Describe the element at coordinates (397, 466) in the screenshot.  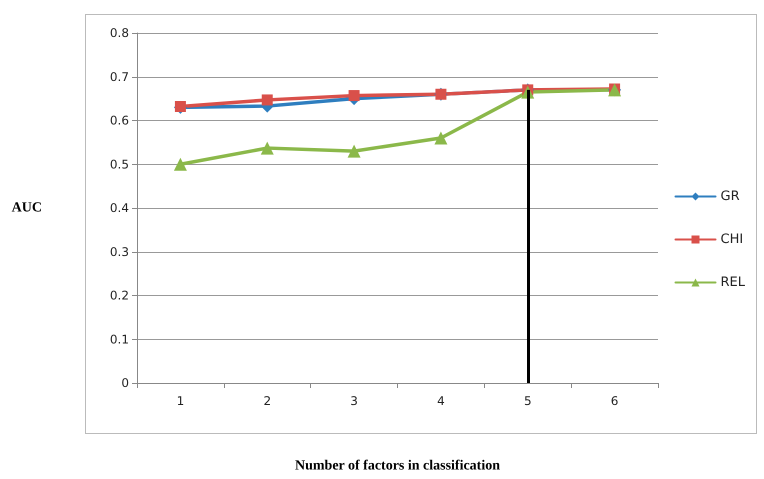
I see `x-axis-title: Number of factors in classification` at that location.